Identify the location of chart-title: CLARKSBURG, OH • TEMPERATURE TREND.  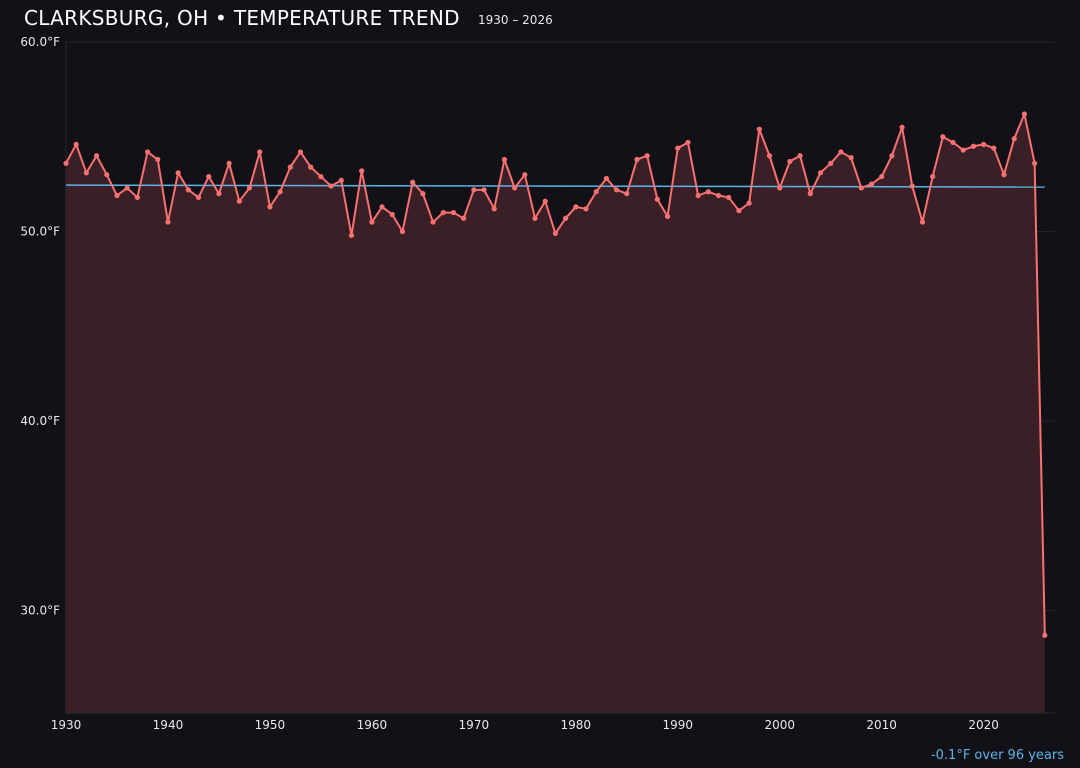
(242, 18).